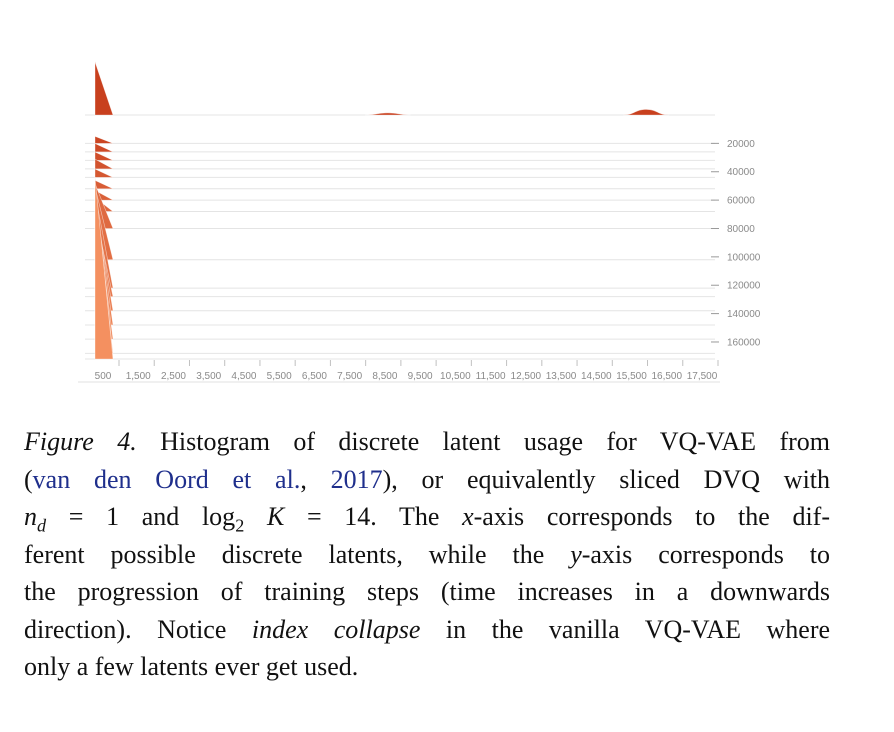 The height and width of the screenshot is (732, 894). Describe the element at coordinates (35, 519) in the screenshot. I see `math-nd: nd` at that location.